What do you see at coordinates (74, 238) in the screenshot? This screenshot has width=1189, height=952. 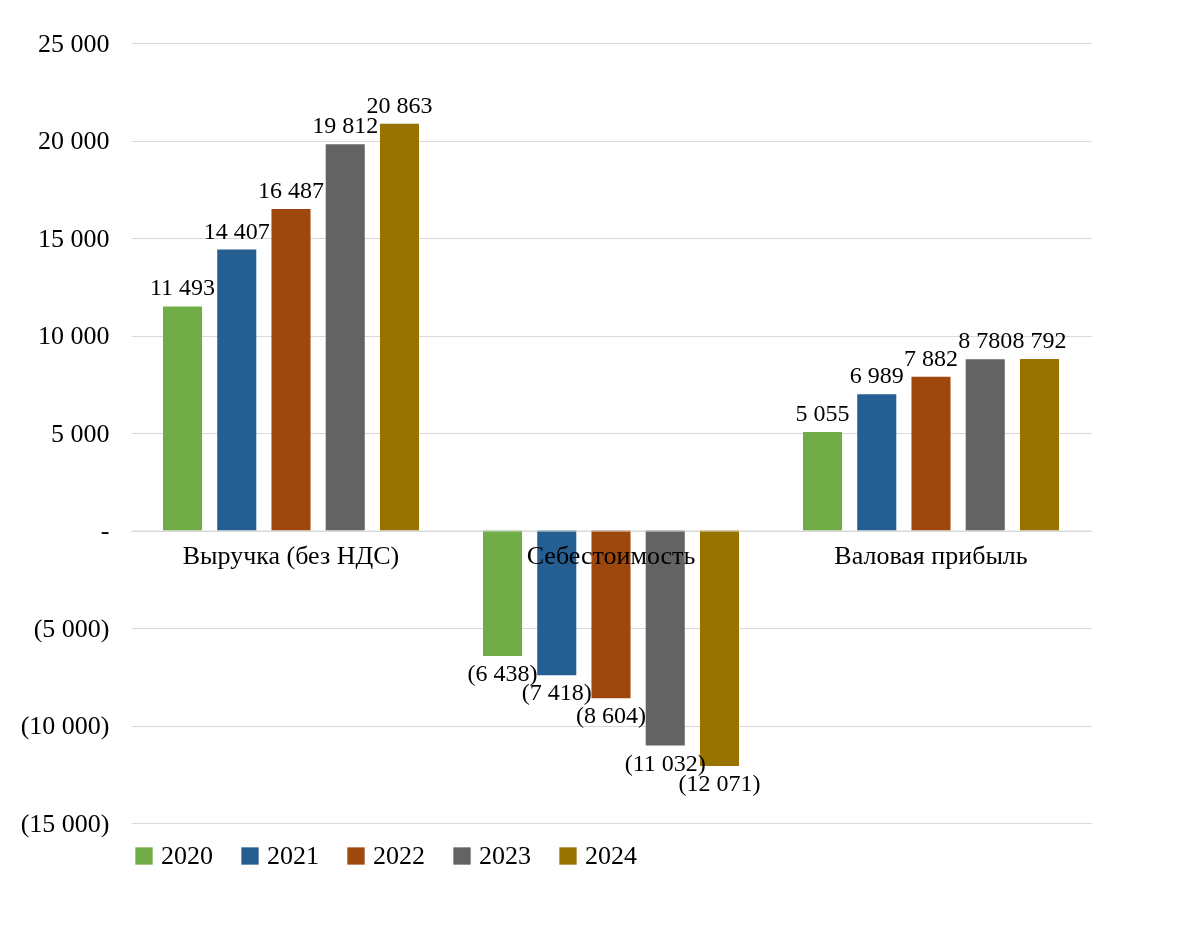 I see `y-tick-label: 15 000` at bounding box center [74, 238].